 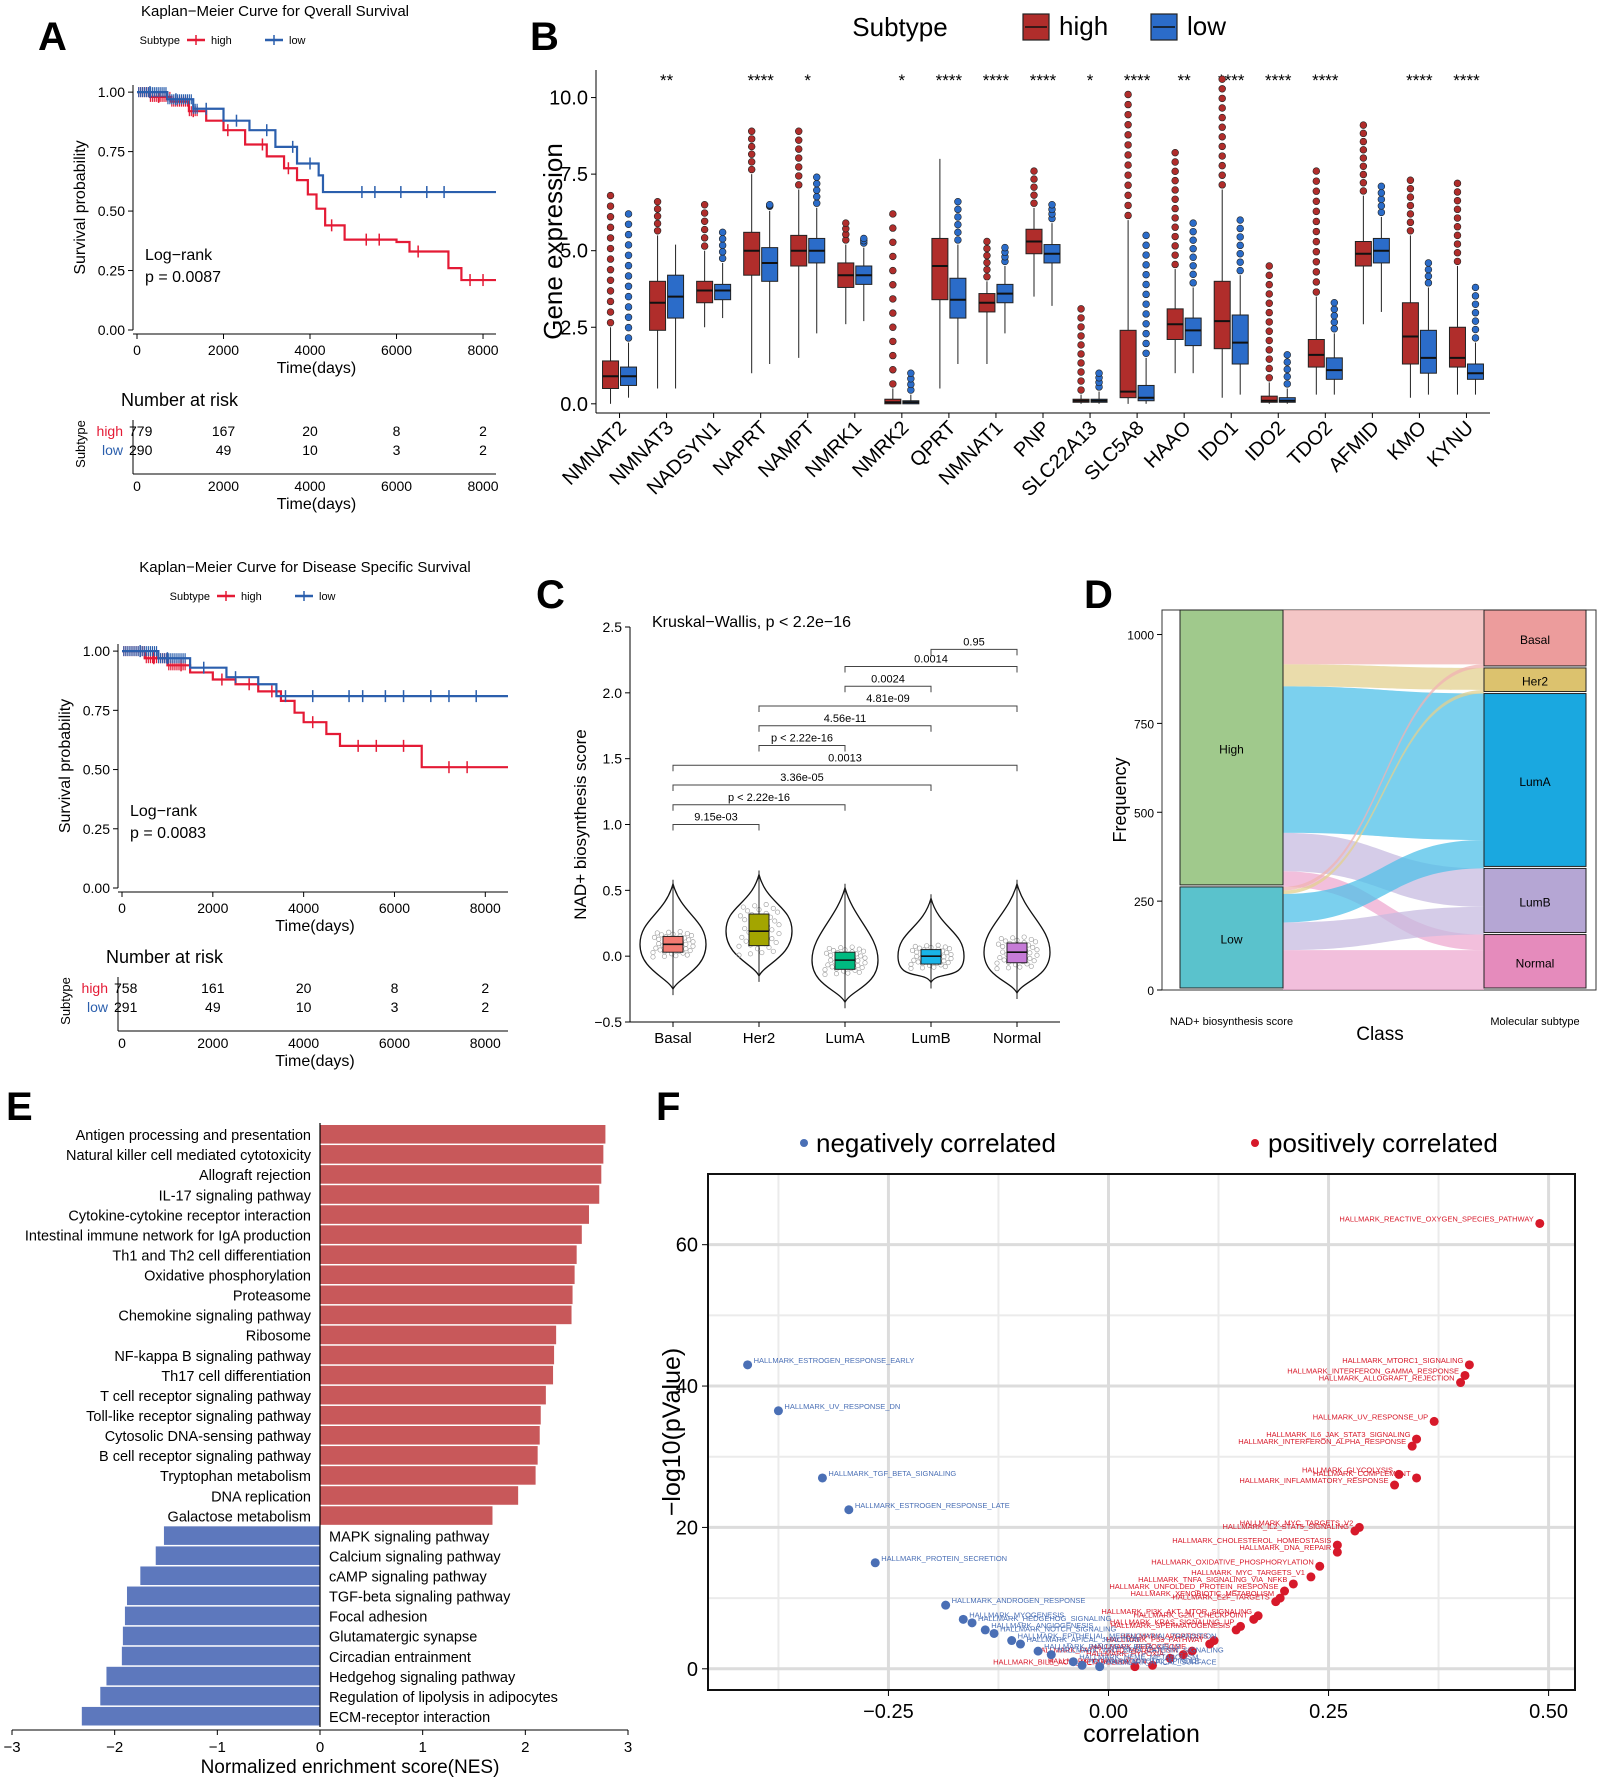 I want to click on risk-value: 8, so click(x=395, y=988).